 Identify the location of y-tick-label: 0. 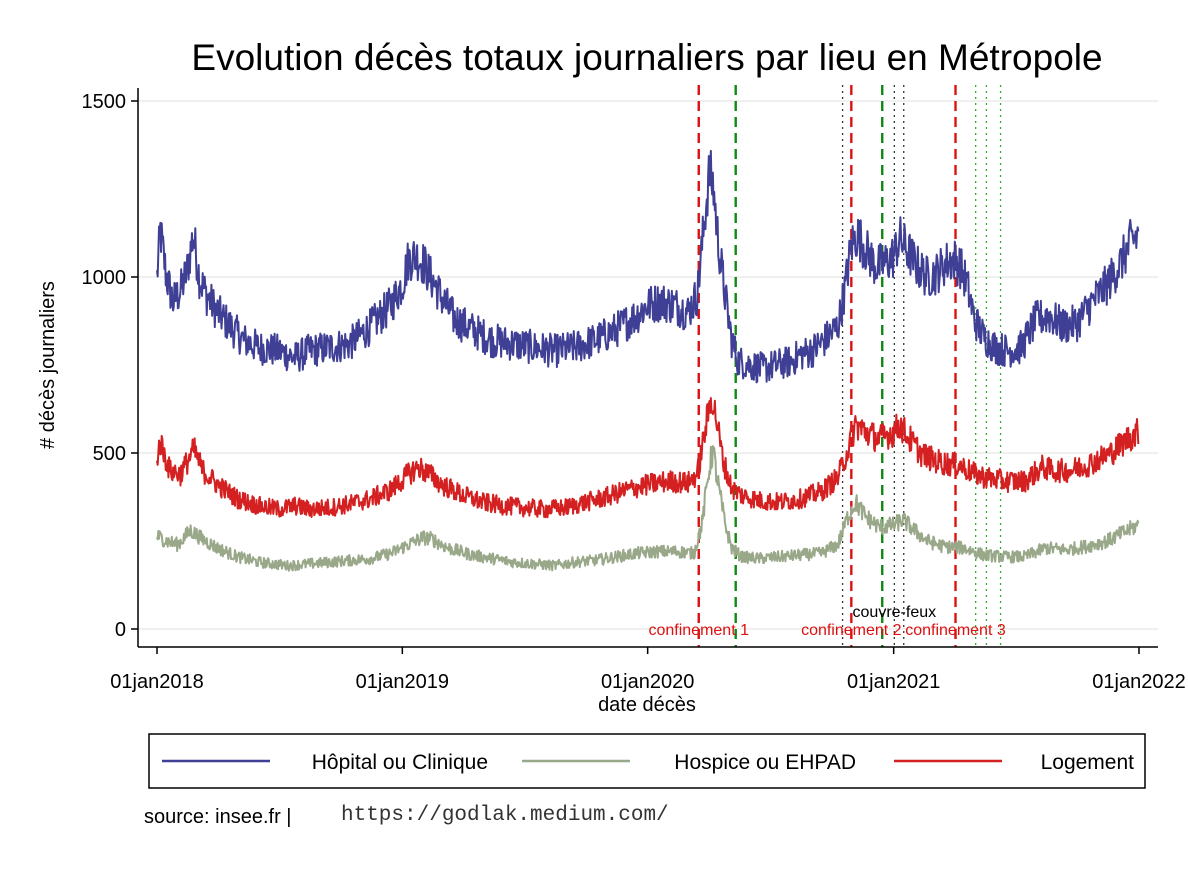
(120, 630).